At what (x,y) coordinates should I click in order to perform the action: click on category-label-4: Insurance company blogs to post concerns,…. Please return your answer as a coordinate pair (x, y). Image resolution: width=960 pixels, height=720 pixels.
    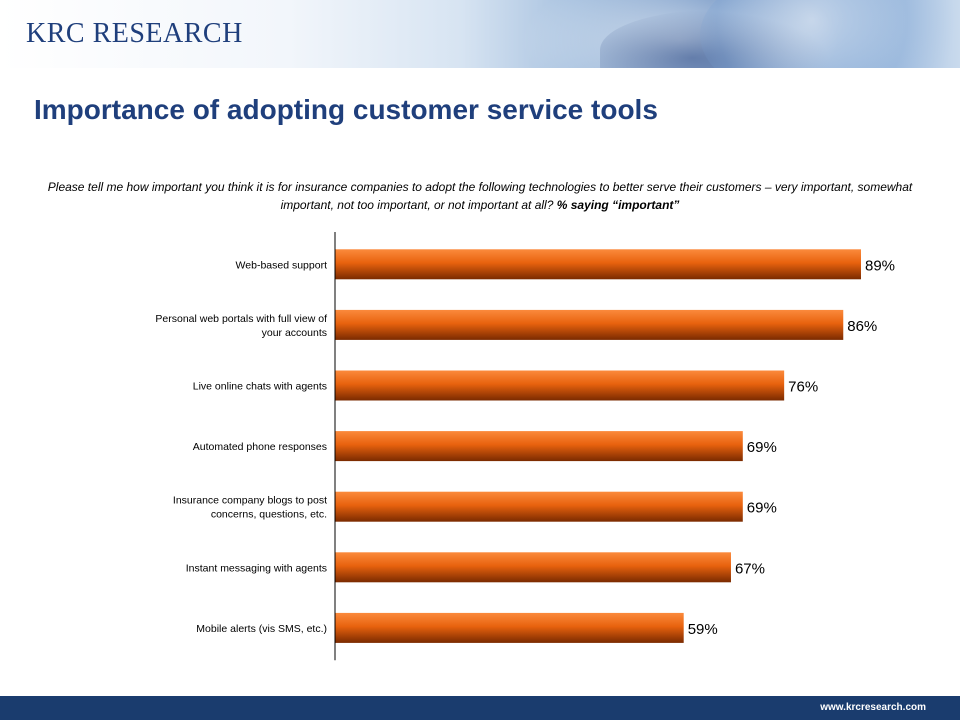
    Looking at the image, I should click on (250, 508).